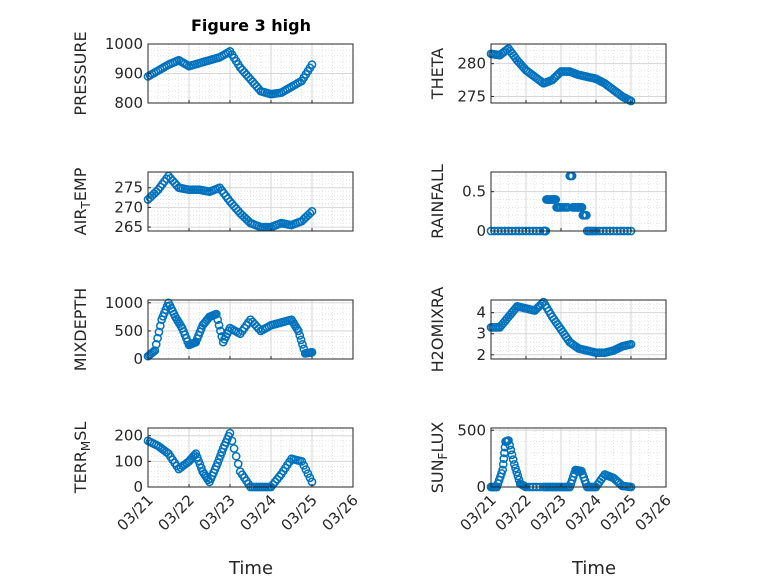 The image size is (778, 583). Describe the element at coordinates (80, 73) in the screenshot. I see `y-axis-label: PRESSURE` at that location.